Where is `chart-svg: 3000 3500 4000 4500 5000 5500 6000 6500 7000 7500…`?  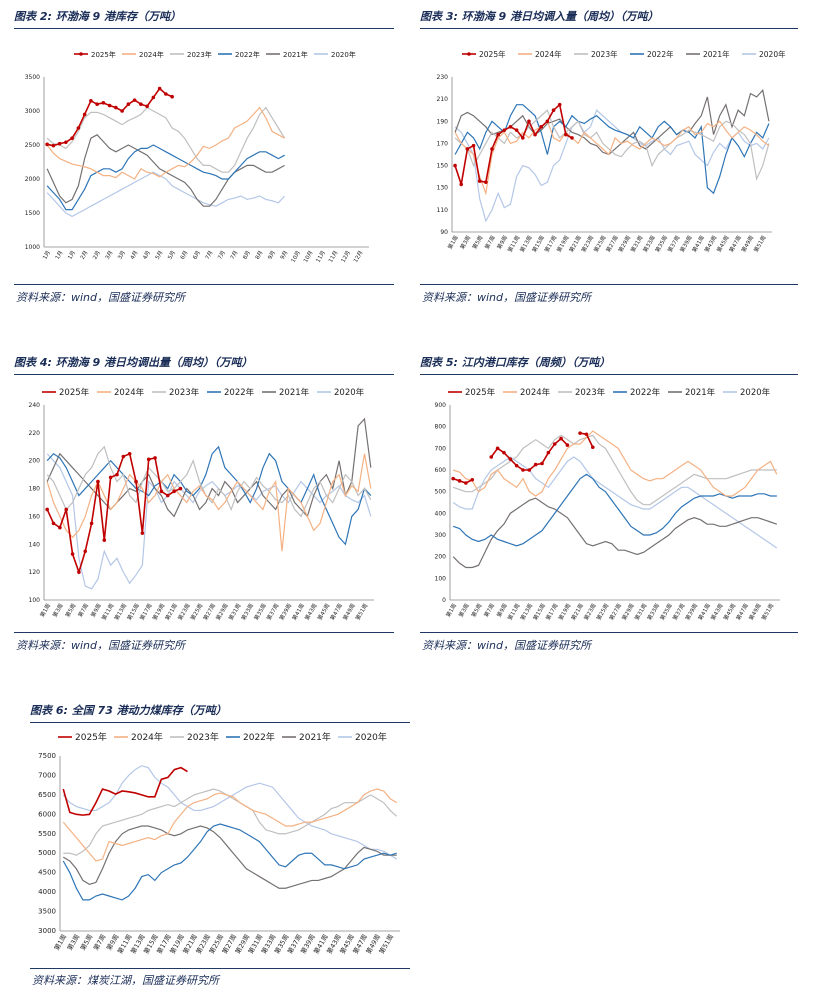 chart-svg: 3000 3500 4000 4500 5000 5500 6000 6500 7000 7500… is located at coordinates (219, 843).